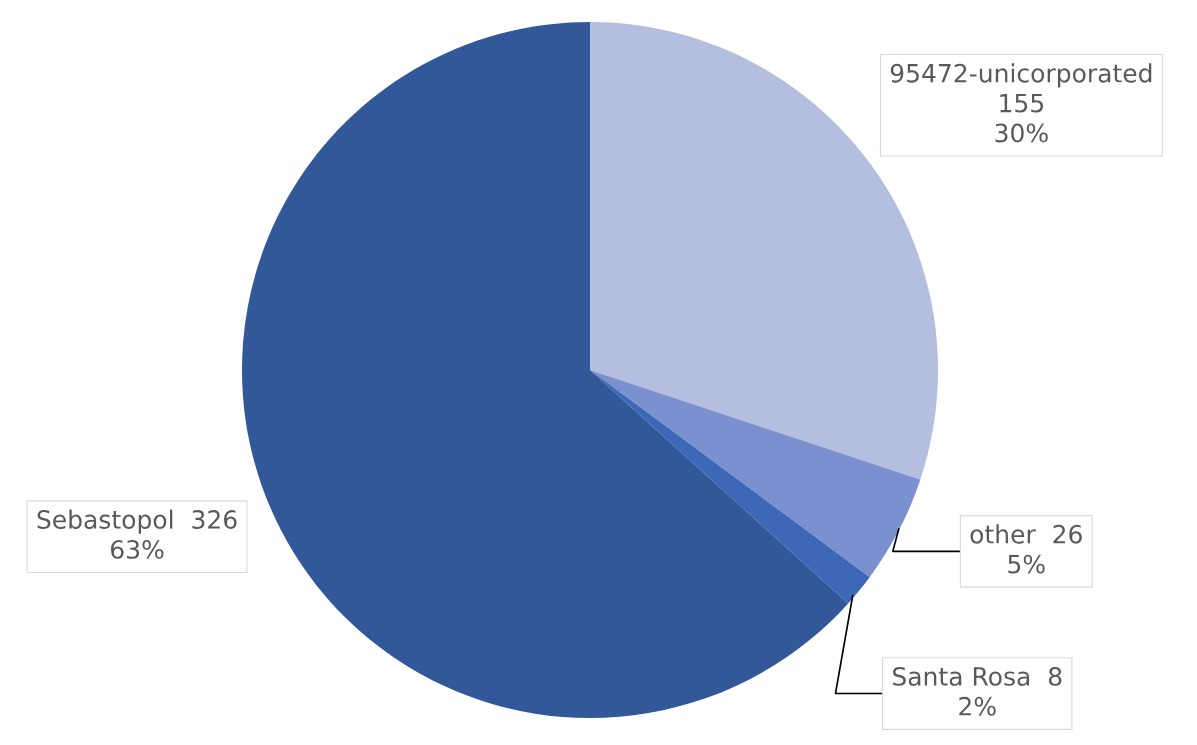  Describe the element at coordinates (1021, 75) in the screenshot. I see `slice-label: 95472-unicorporated` at that location.